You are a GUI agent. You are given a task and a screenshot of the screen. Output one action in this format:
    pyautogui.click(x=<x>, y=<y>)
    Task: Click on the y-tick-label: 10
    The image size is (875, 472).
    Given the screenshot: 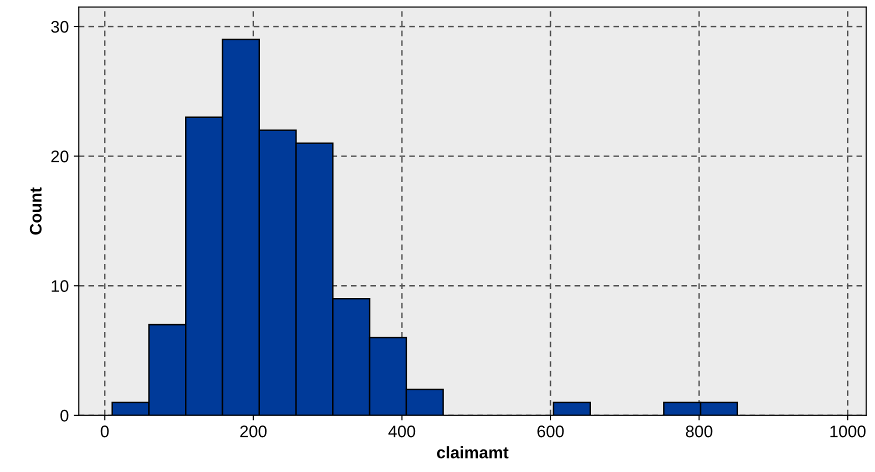 What is the action you would take?
    pyautogui.click(x=60, y=286)
    